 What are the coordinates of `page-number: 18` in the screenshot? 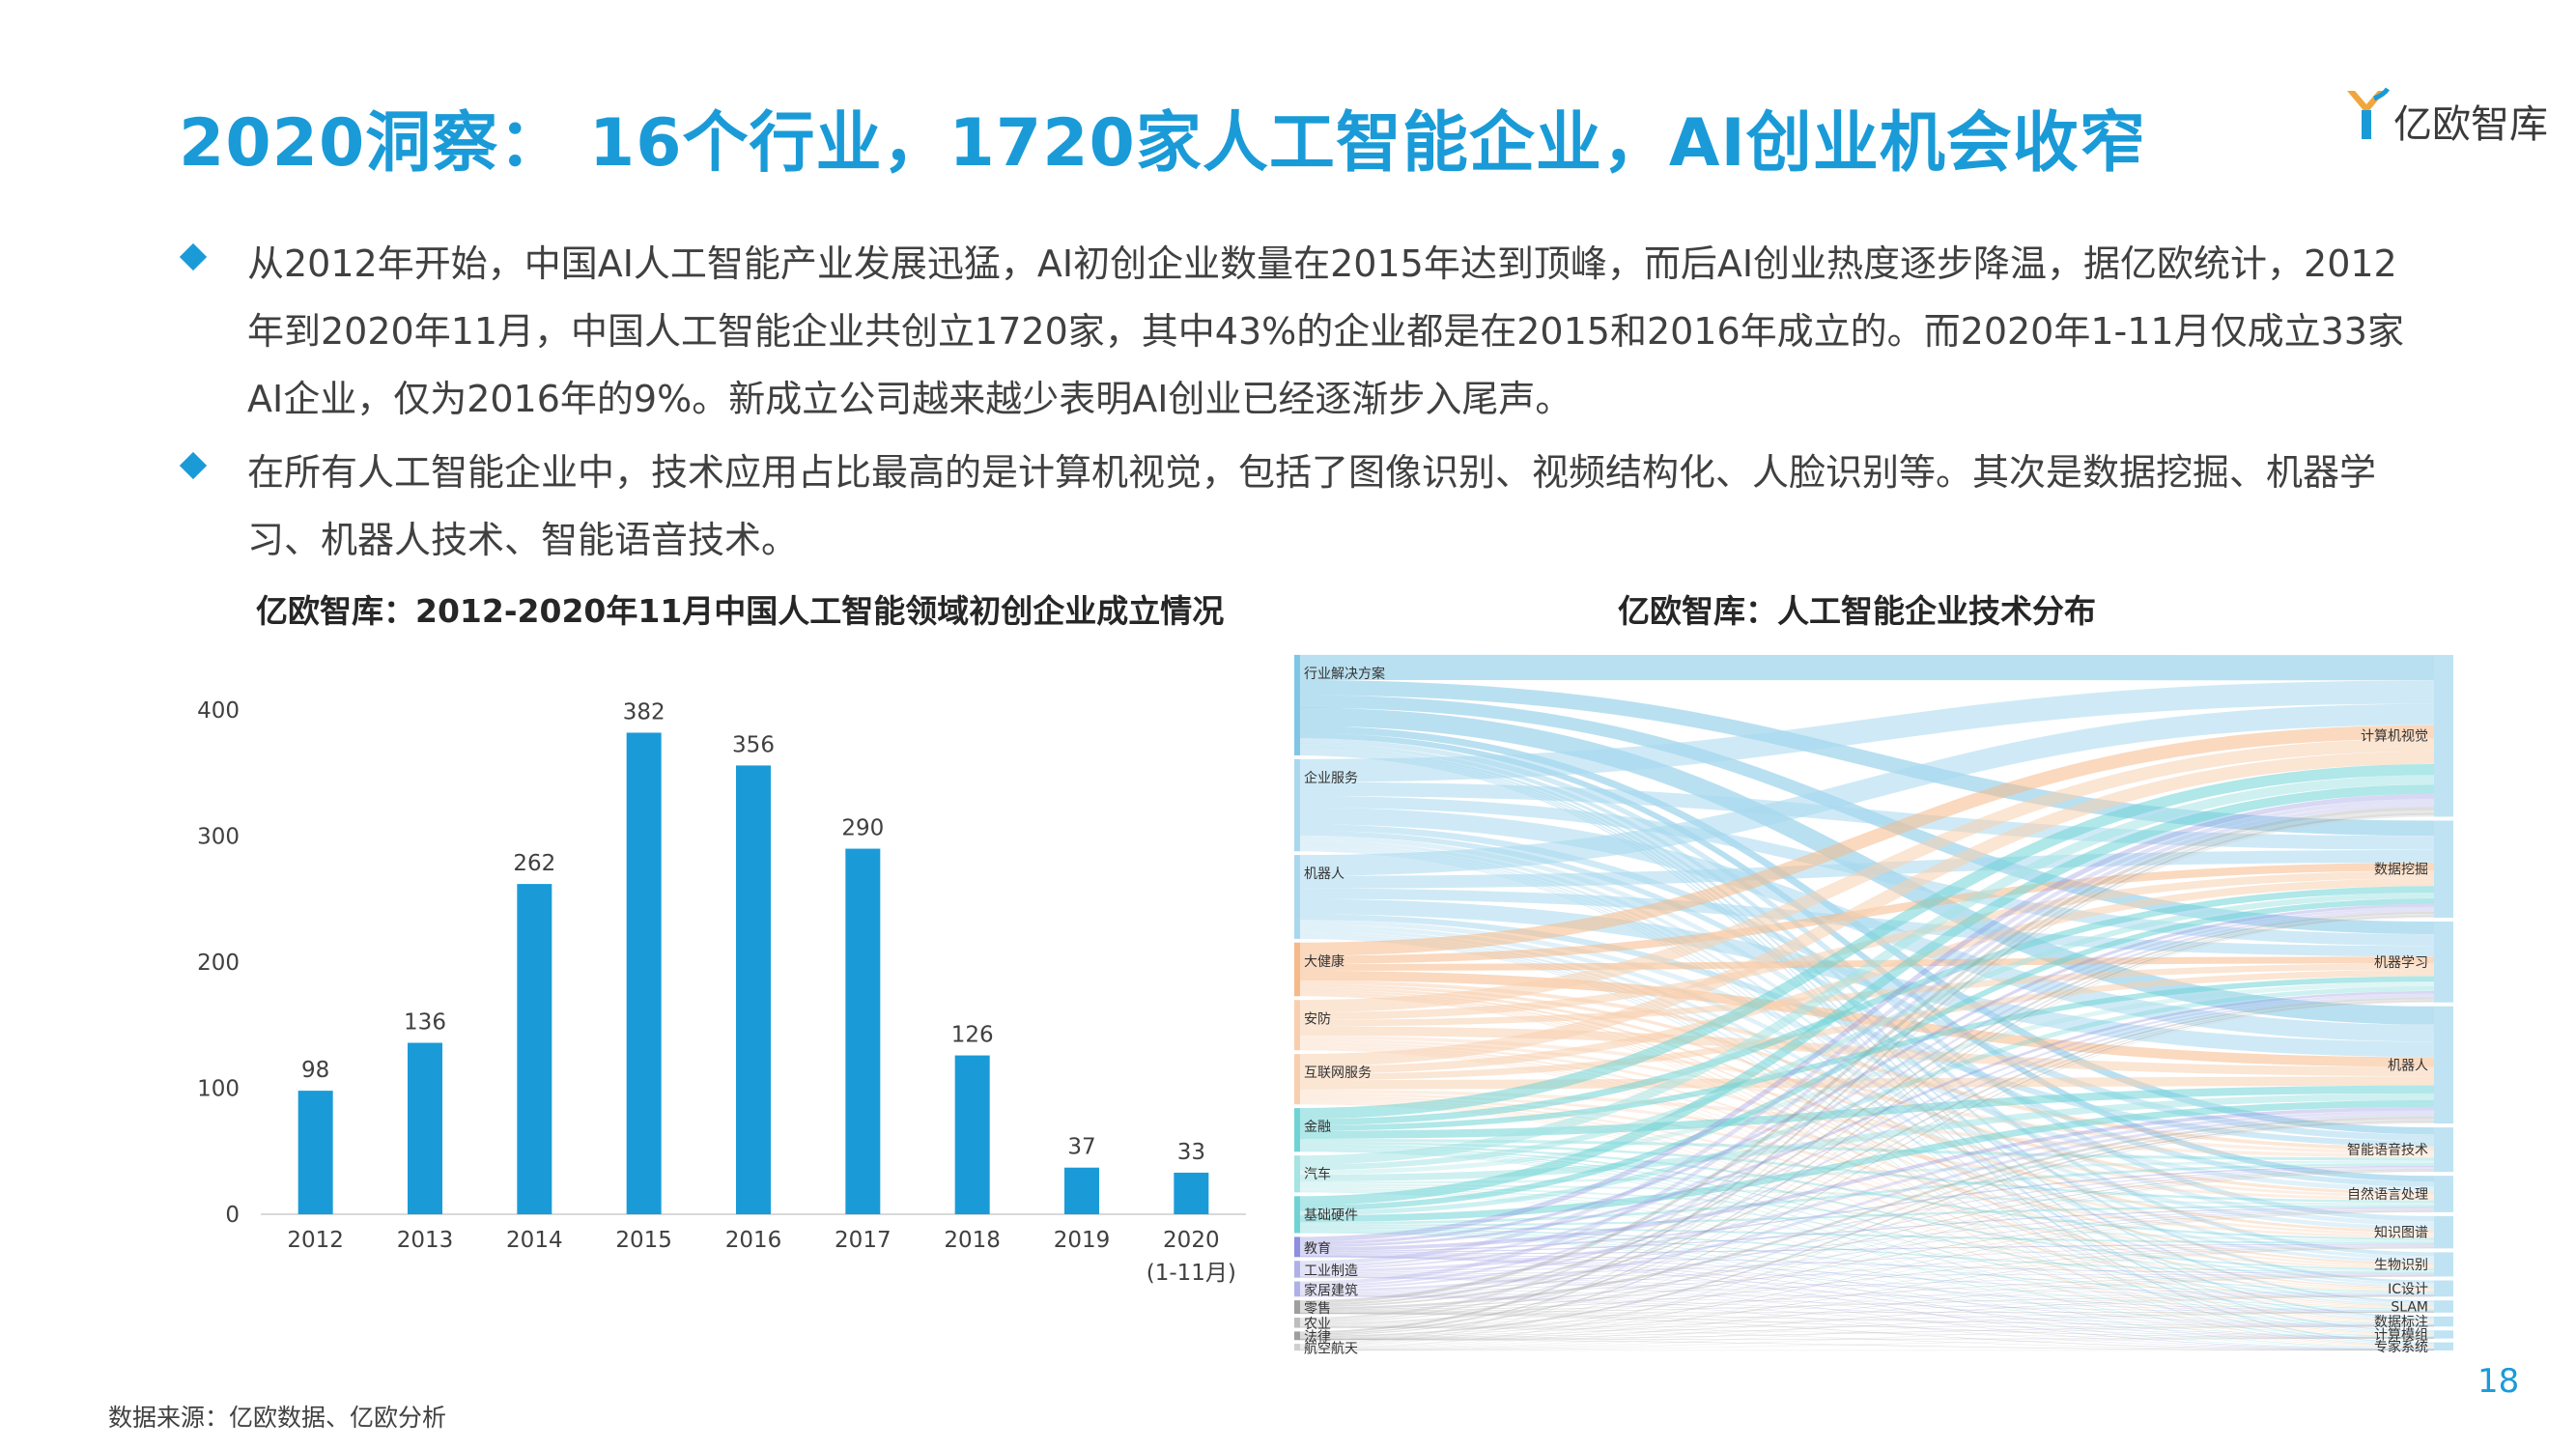 It's located at (2498, 1381).